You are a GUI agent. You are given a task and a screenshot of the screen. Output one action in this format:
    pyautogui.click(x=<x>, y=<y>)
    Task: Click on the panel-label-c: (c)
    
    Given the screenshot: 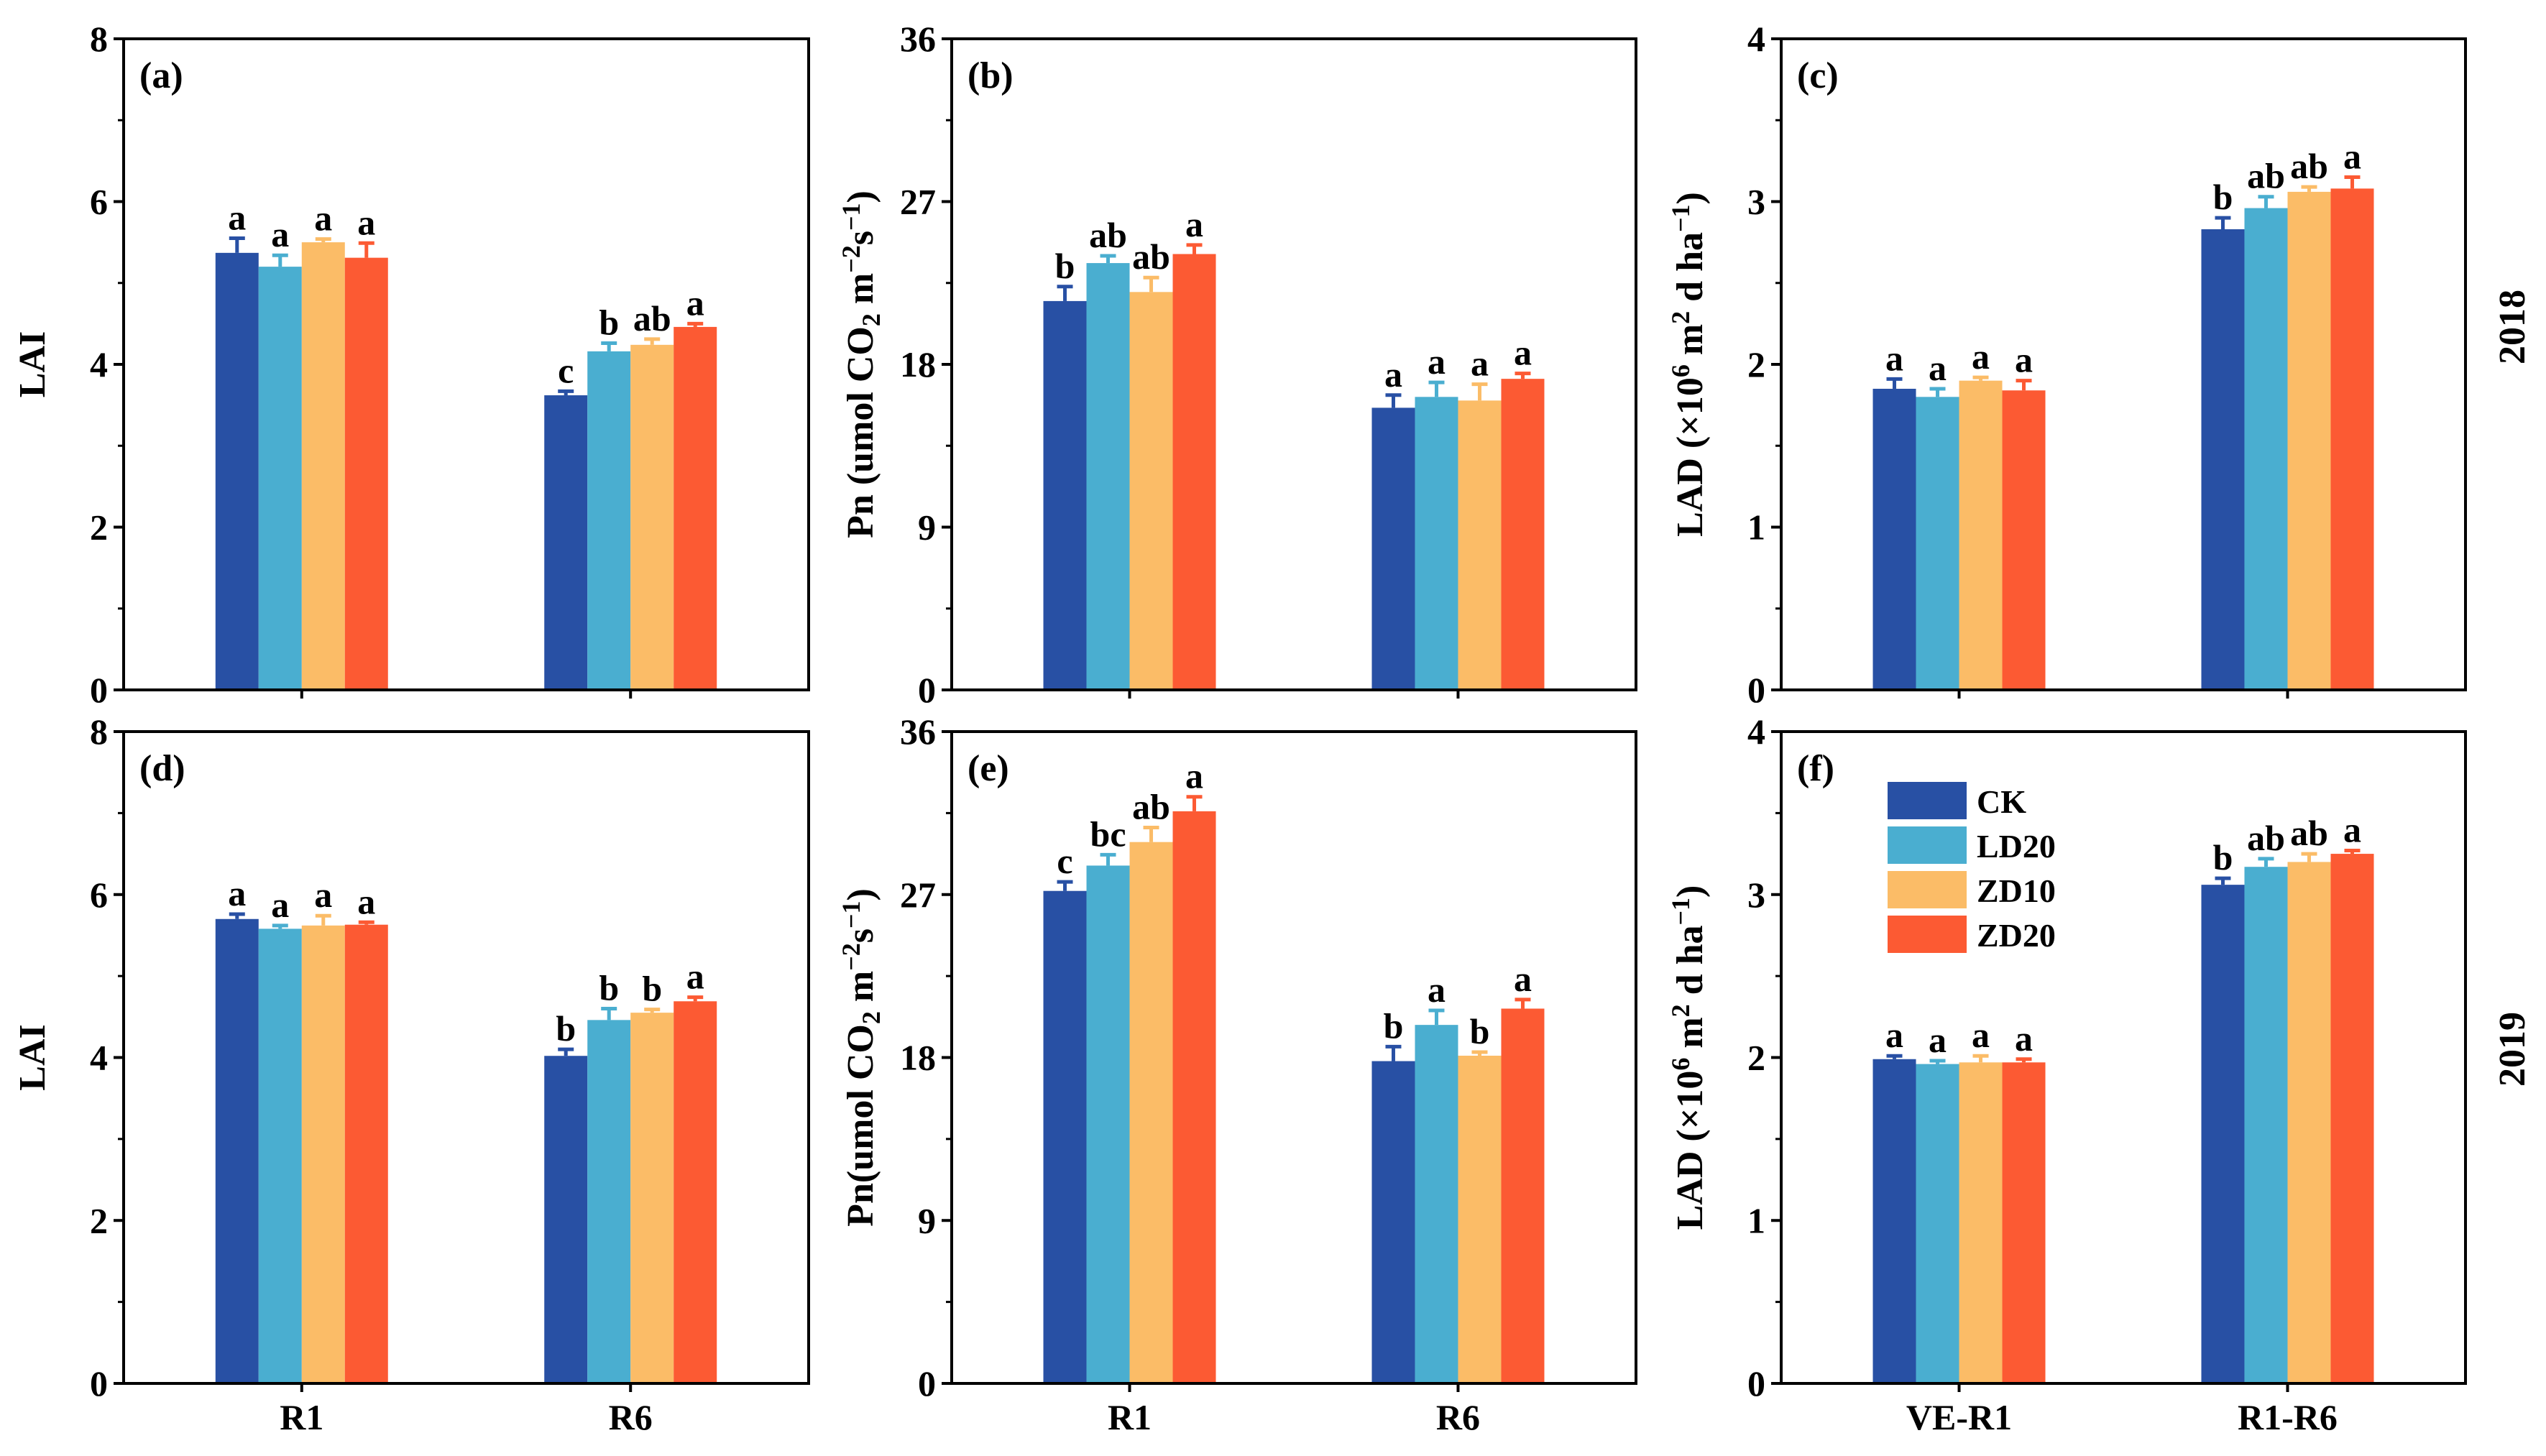 What is the action you would take?
    pyautogui.click(x=1818, y=75)
    